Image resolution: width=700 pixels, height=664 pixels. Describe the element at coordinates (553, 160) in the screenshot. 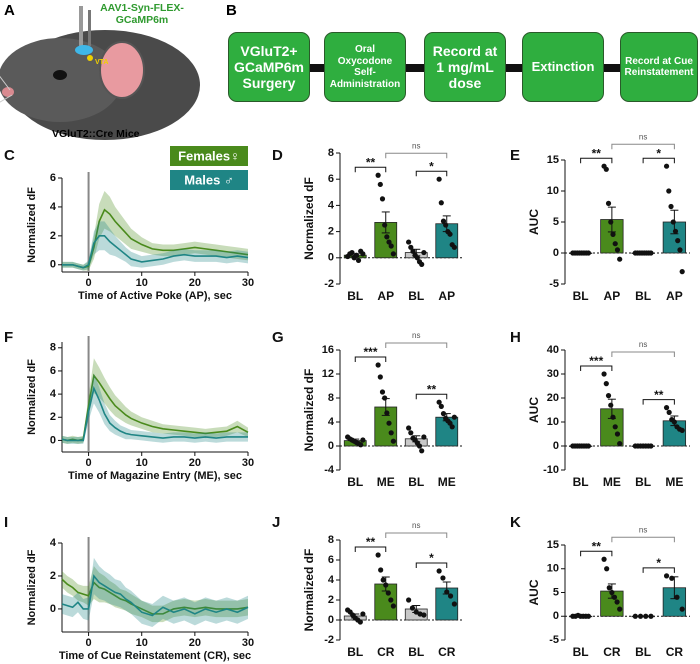

I see `y-tick-label: 15` at that location.